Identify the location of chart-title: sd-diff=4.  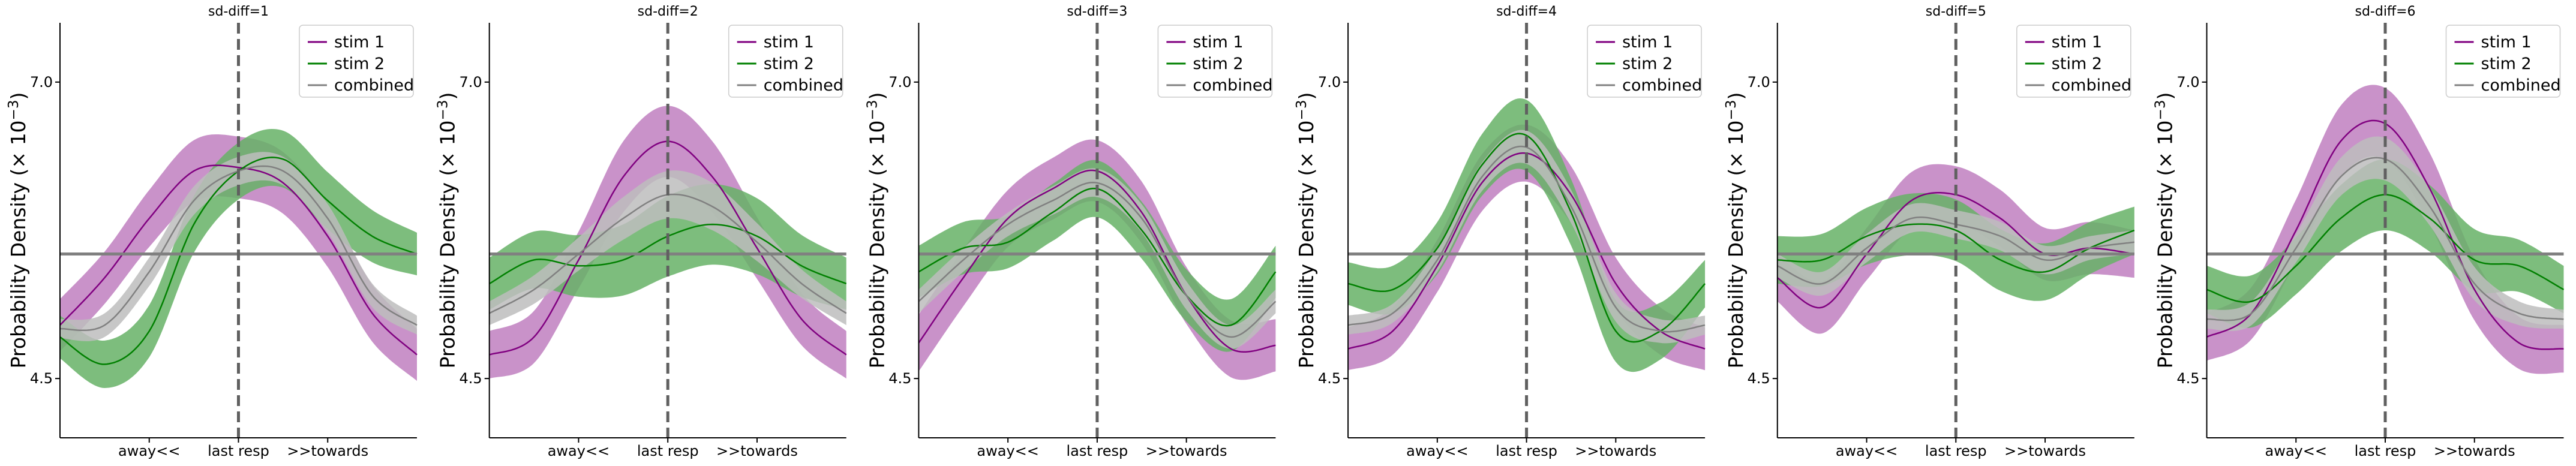
(1527, 11).